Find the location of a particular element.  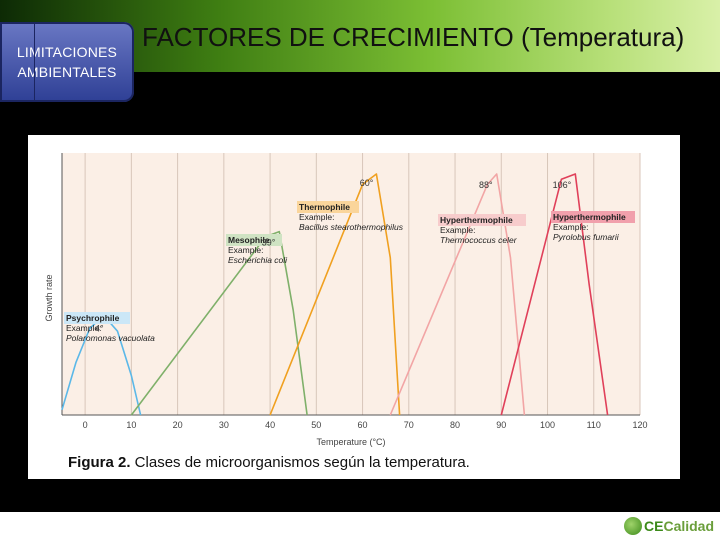

series-example-0: Polaromonas vacuolata is located at coordinates (110, 338).